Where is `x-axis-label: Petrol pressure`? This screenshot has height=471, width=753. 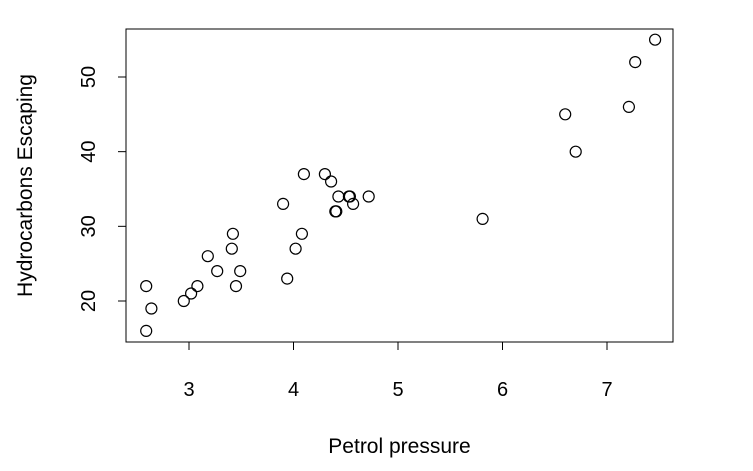
x-axis-label: Petrol pressure is located at coordinates (399, 446).